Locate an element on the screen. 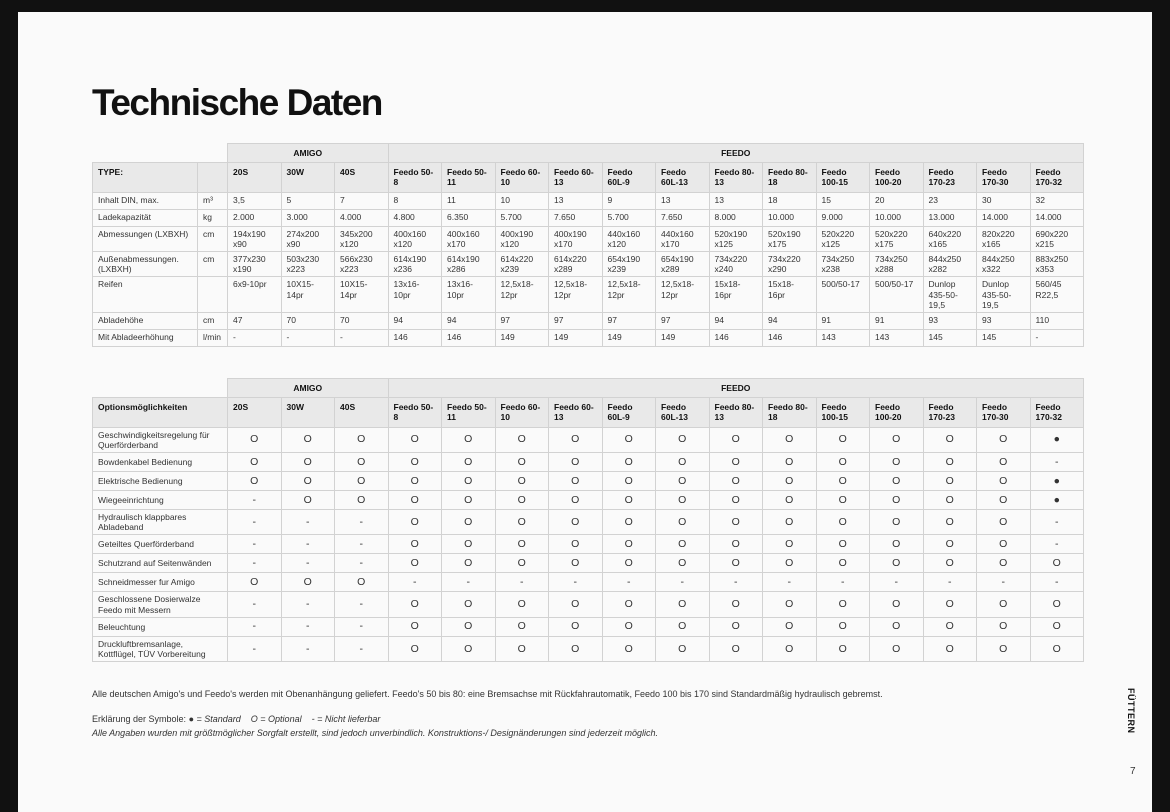 The width and height of the screenshot is (1170, 812). value-cell: 3,5 is located at coordinates (254, 200).